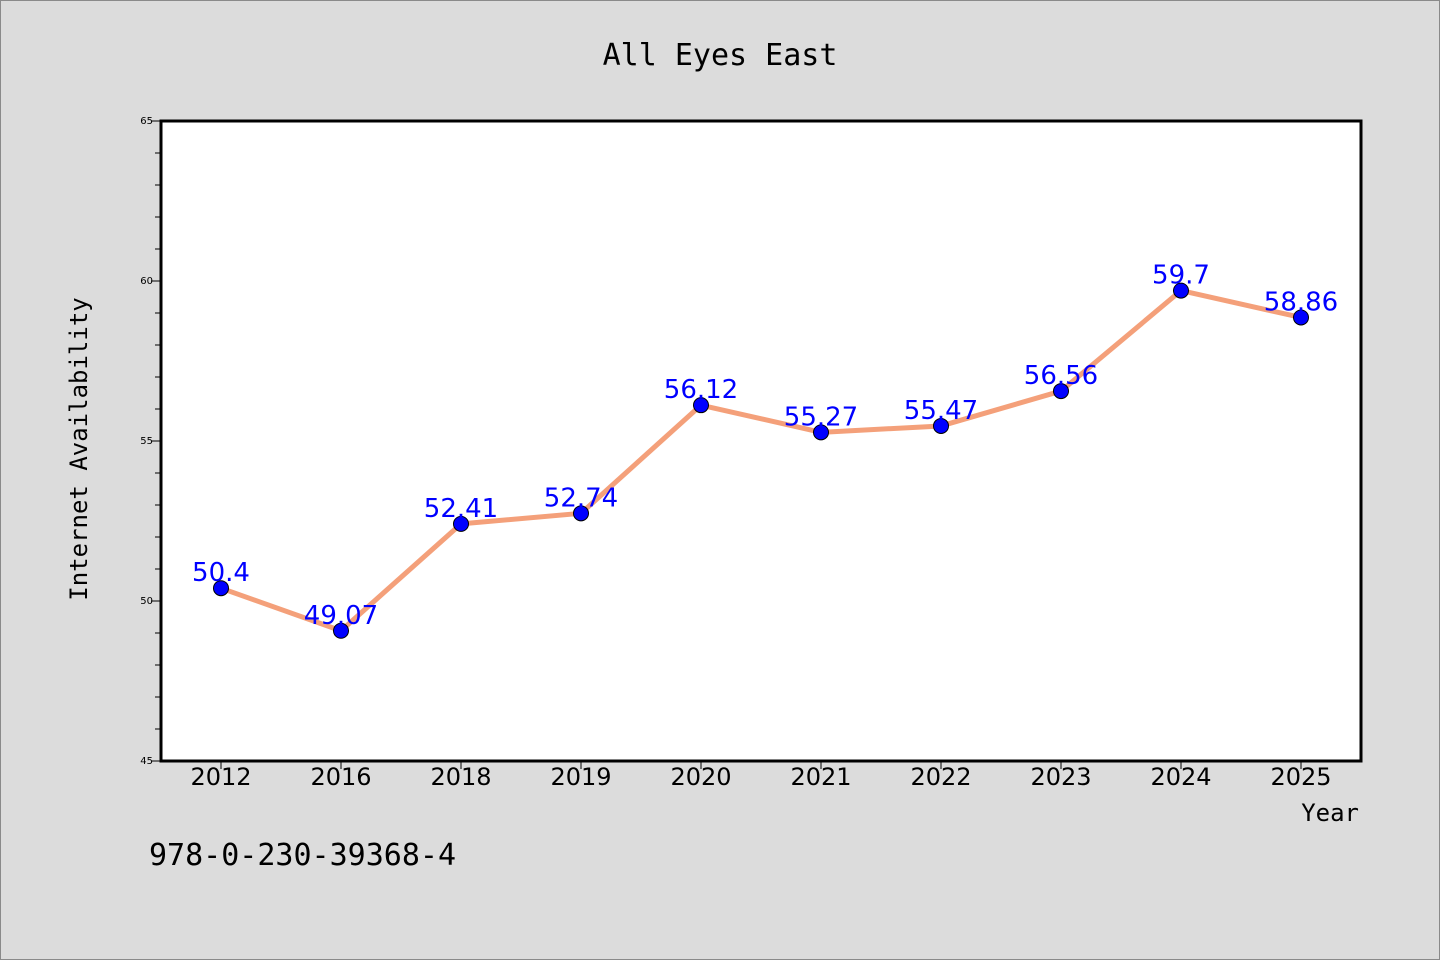  What do you see at coordinates (302, 855) in the screenshot?
I see `isbn-code: 978-0-230-39368-4` at bounding box center [302, 855].